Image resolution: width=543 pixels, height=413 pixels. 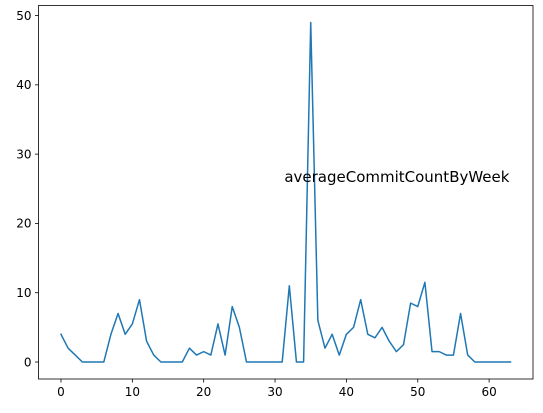 I want to click on chart-annotation: averageCommitCountByWeek, so click(x=396, y=177).